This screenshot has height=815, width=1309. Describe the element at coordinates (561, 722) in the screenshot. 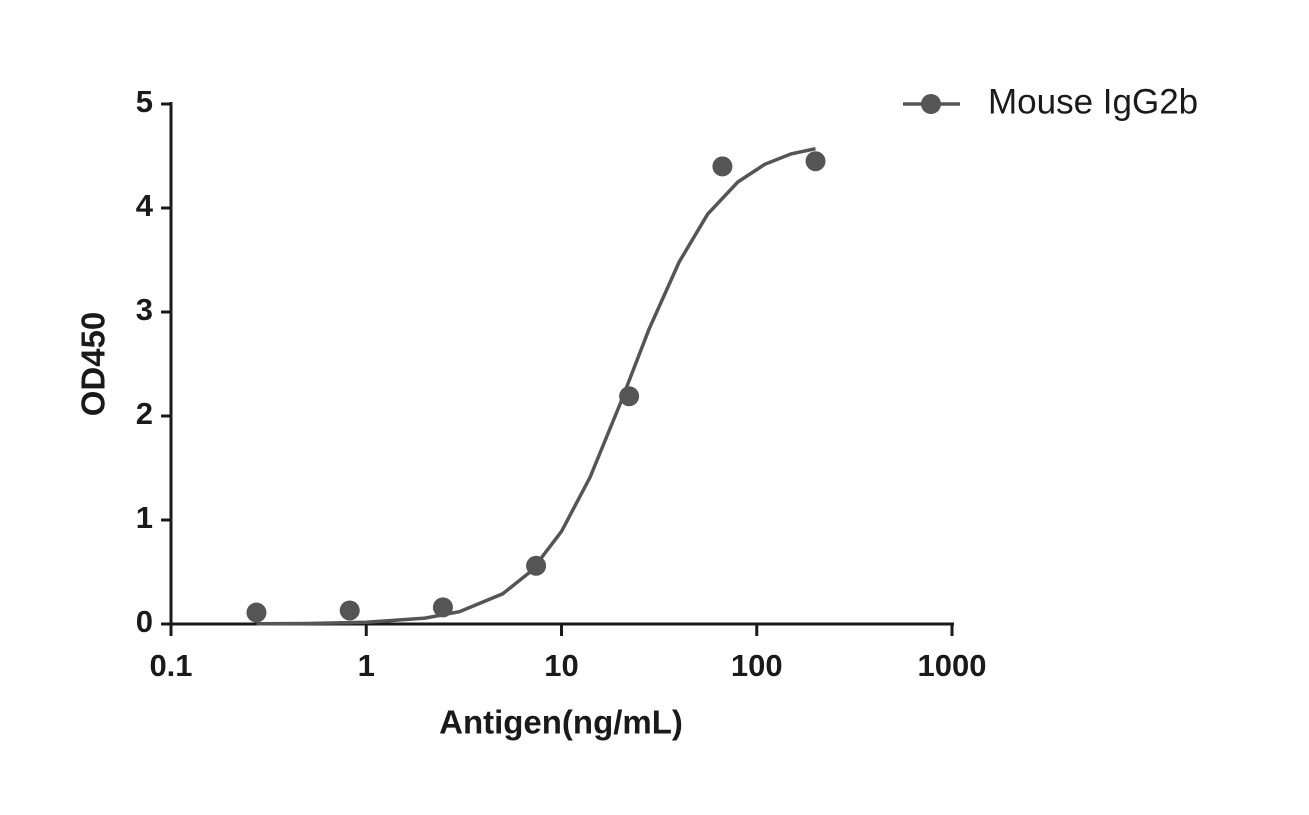

I see `x-axis-label: Antigen(ng/mL)` at that location.